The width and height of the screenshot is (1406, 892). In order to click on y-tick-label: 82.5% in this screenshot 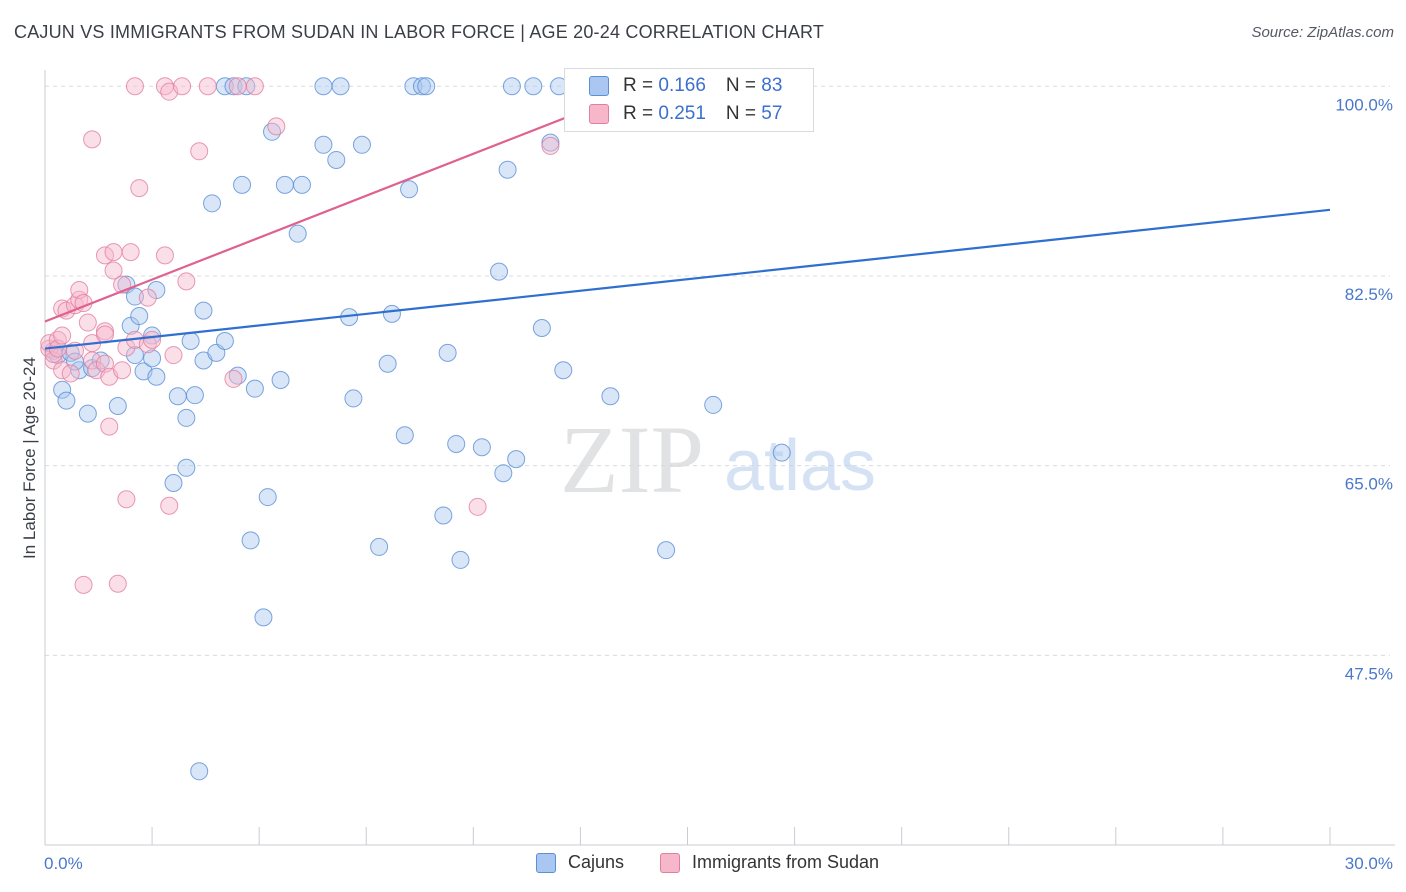, I will do `click(1369, 294)`.